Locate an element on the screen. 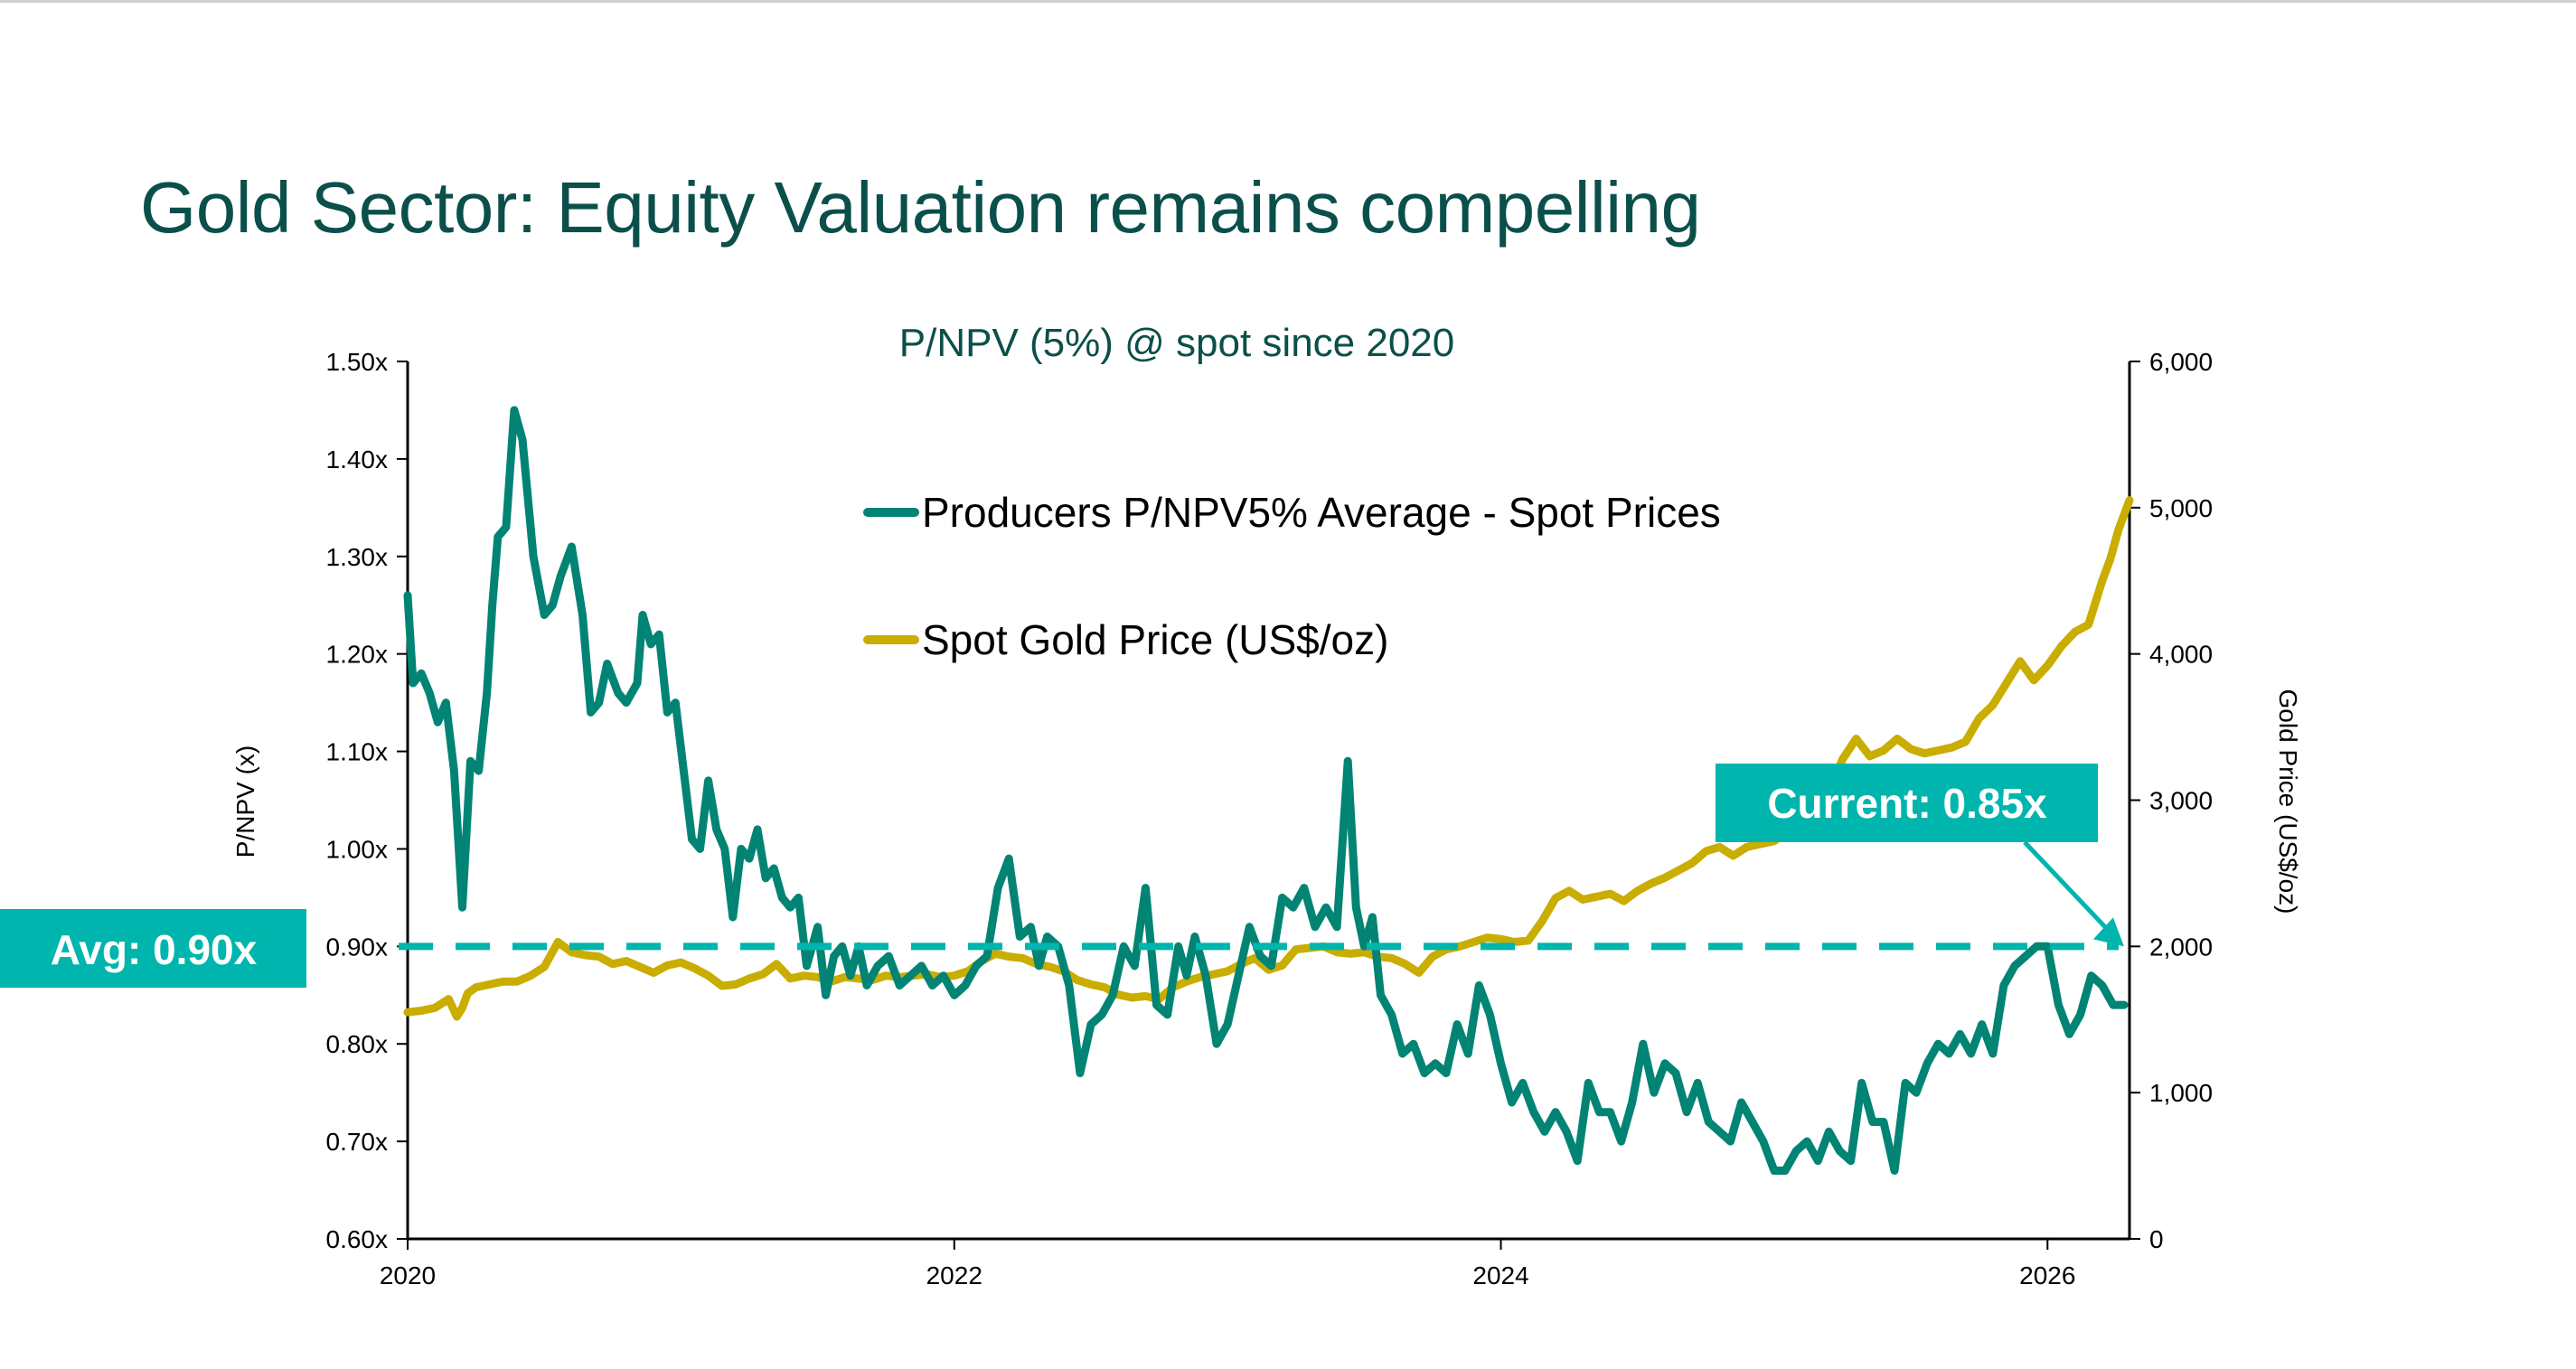  left-axis-tick-label: 1.40x is located at coordinates (358, 459).